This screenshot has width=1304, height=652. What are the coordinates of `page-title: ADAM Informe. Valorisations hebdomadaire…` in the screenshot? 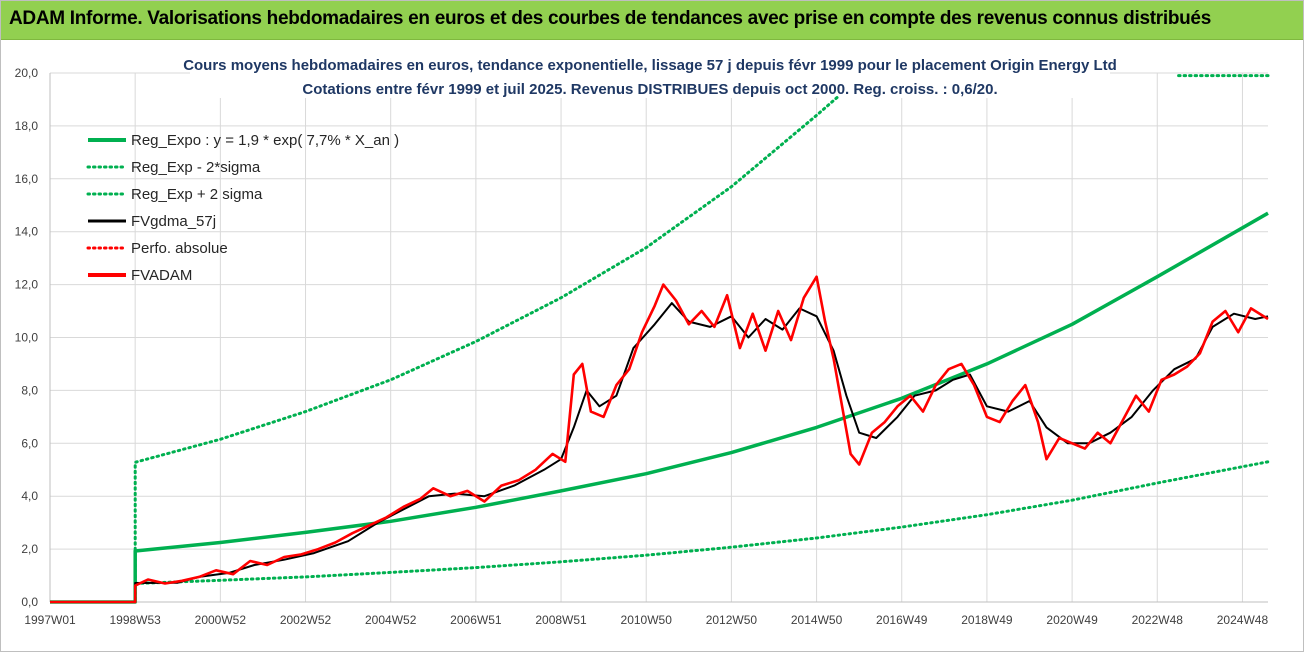 It's located at (610, 18).